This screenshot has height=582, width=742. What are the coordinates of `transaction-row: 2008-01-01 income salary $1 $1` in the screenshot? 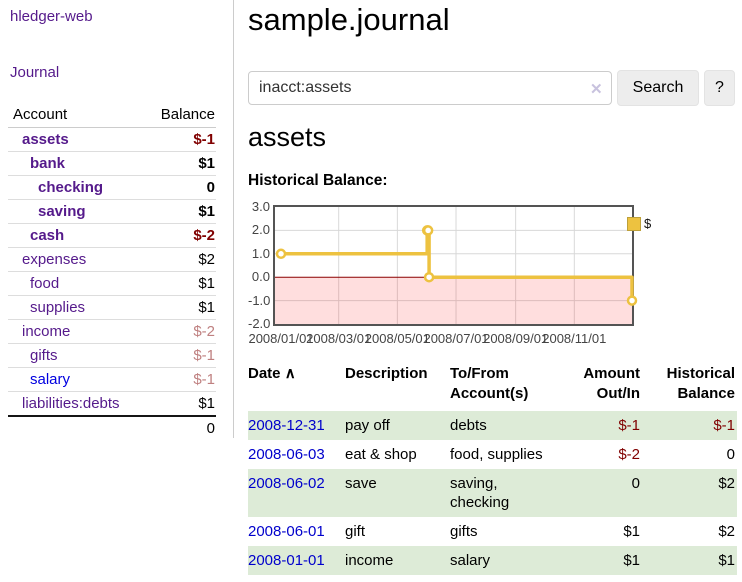 It's located at (492, 560).